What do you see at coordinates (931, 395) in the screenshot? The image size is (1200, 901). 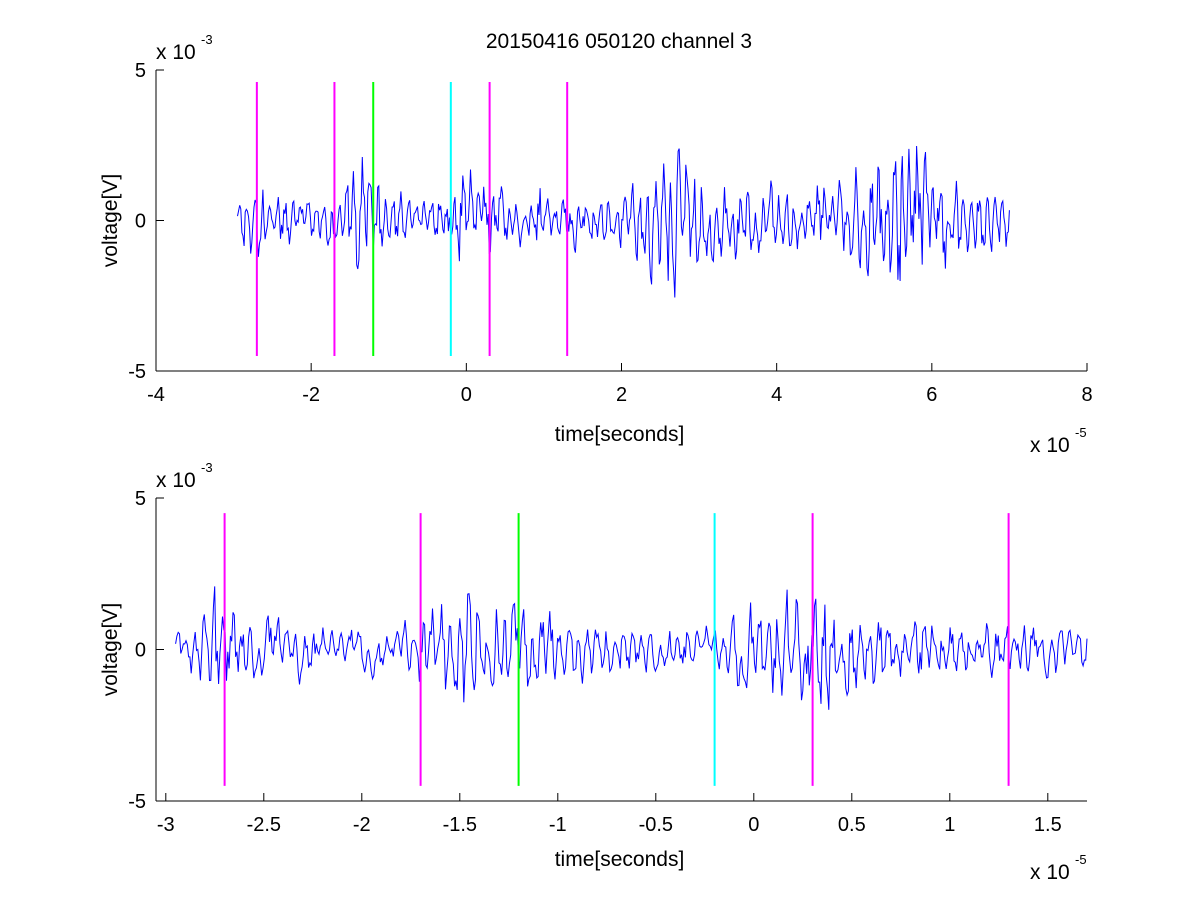 I see `x-tick-label: 6` at bounding box center [931, 395].